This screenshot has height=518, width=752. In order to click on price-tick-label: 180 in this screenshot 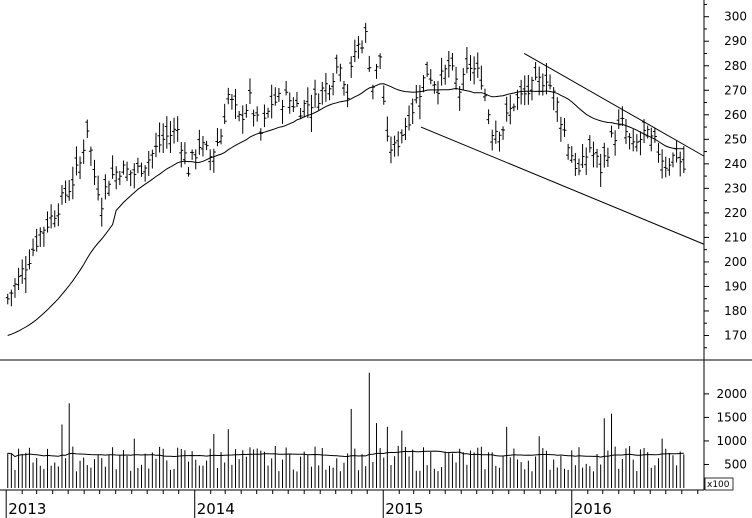, I will do `click(735, 311)`.